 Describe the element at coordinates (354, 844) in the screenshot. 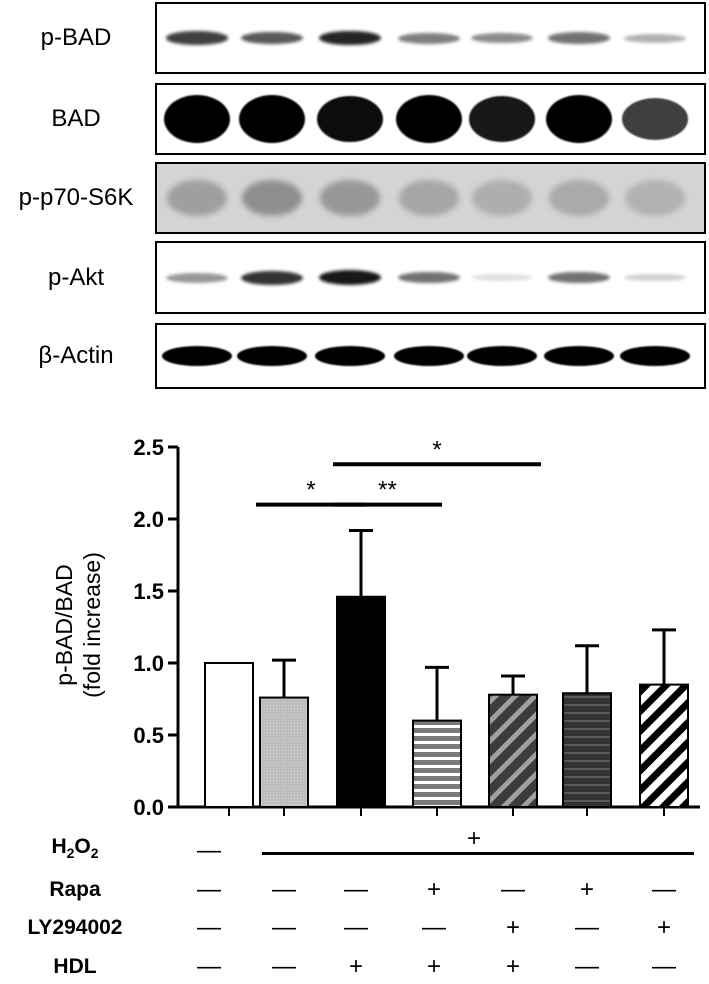

I see `condition-row-h2o2: H2O2 — +` at that location.